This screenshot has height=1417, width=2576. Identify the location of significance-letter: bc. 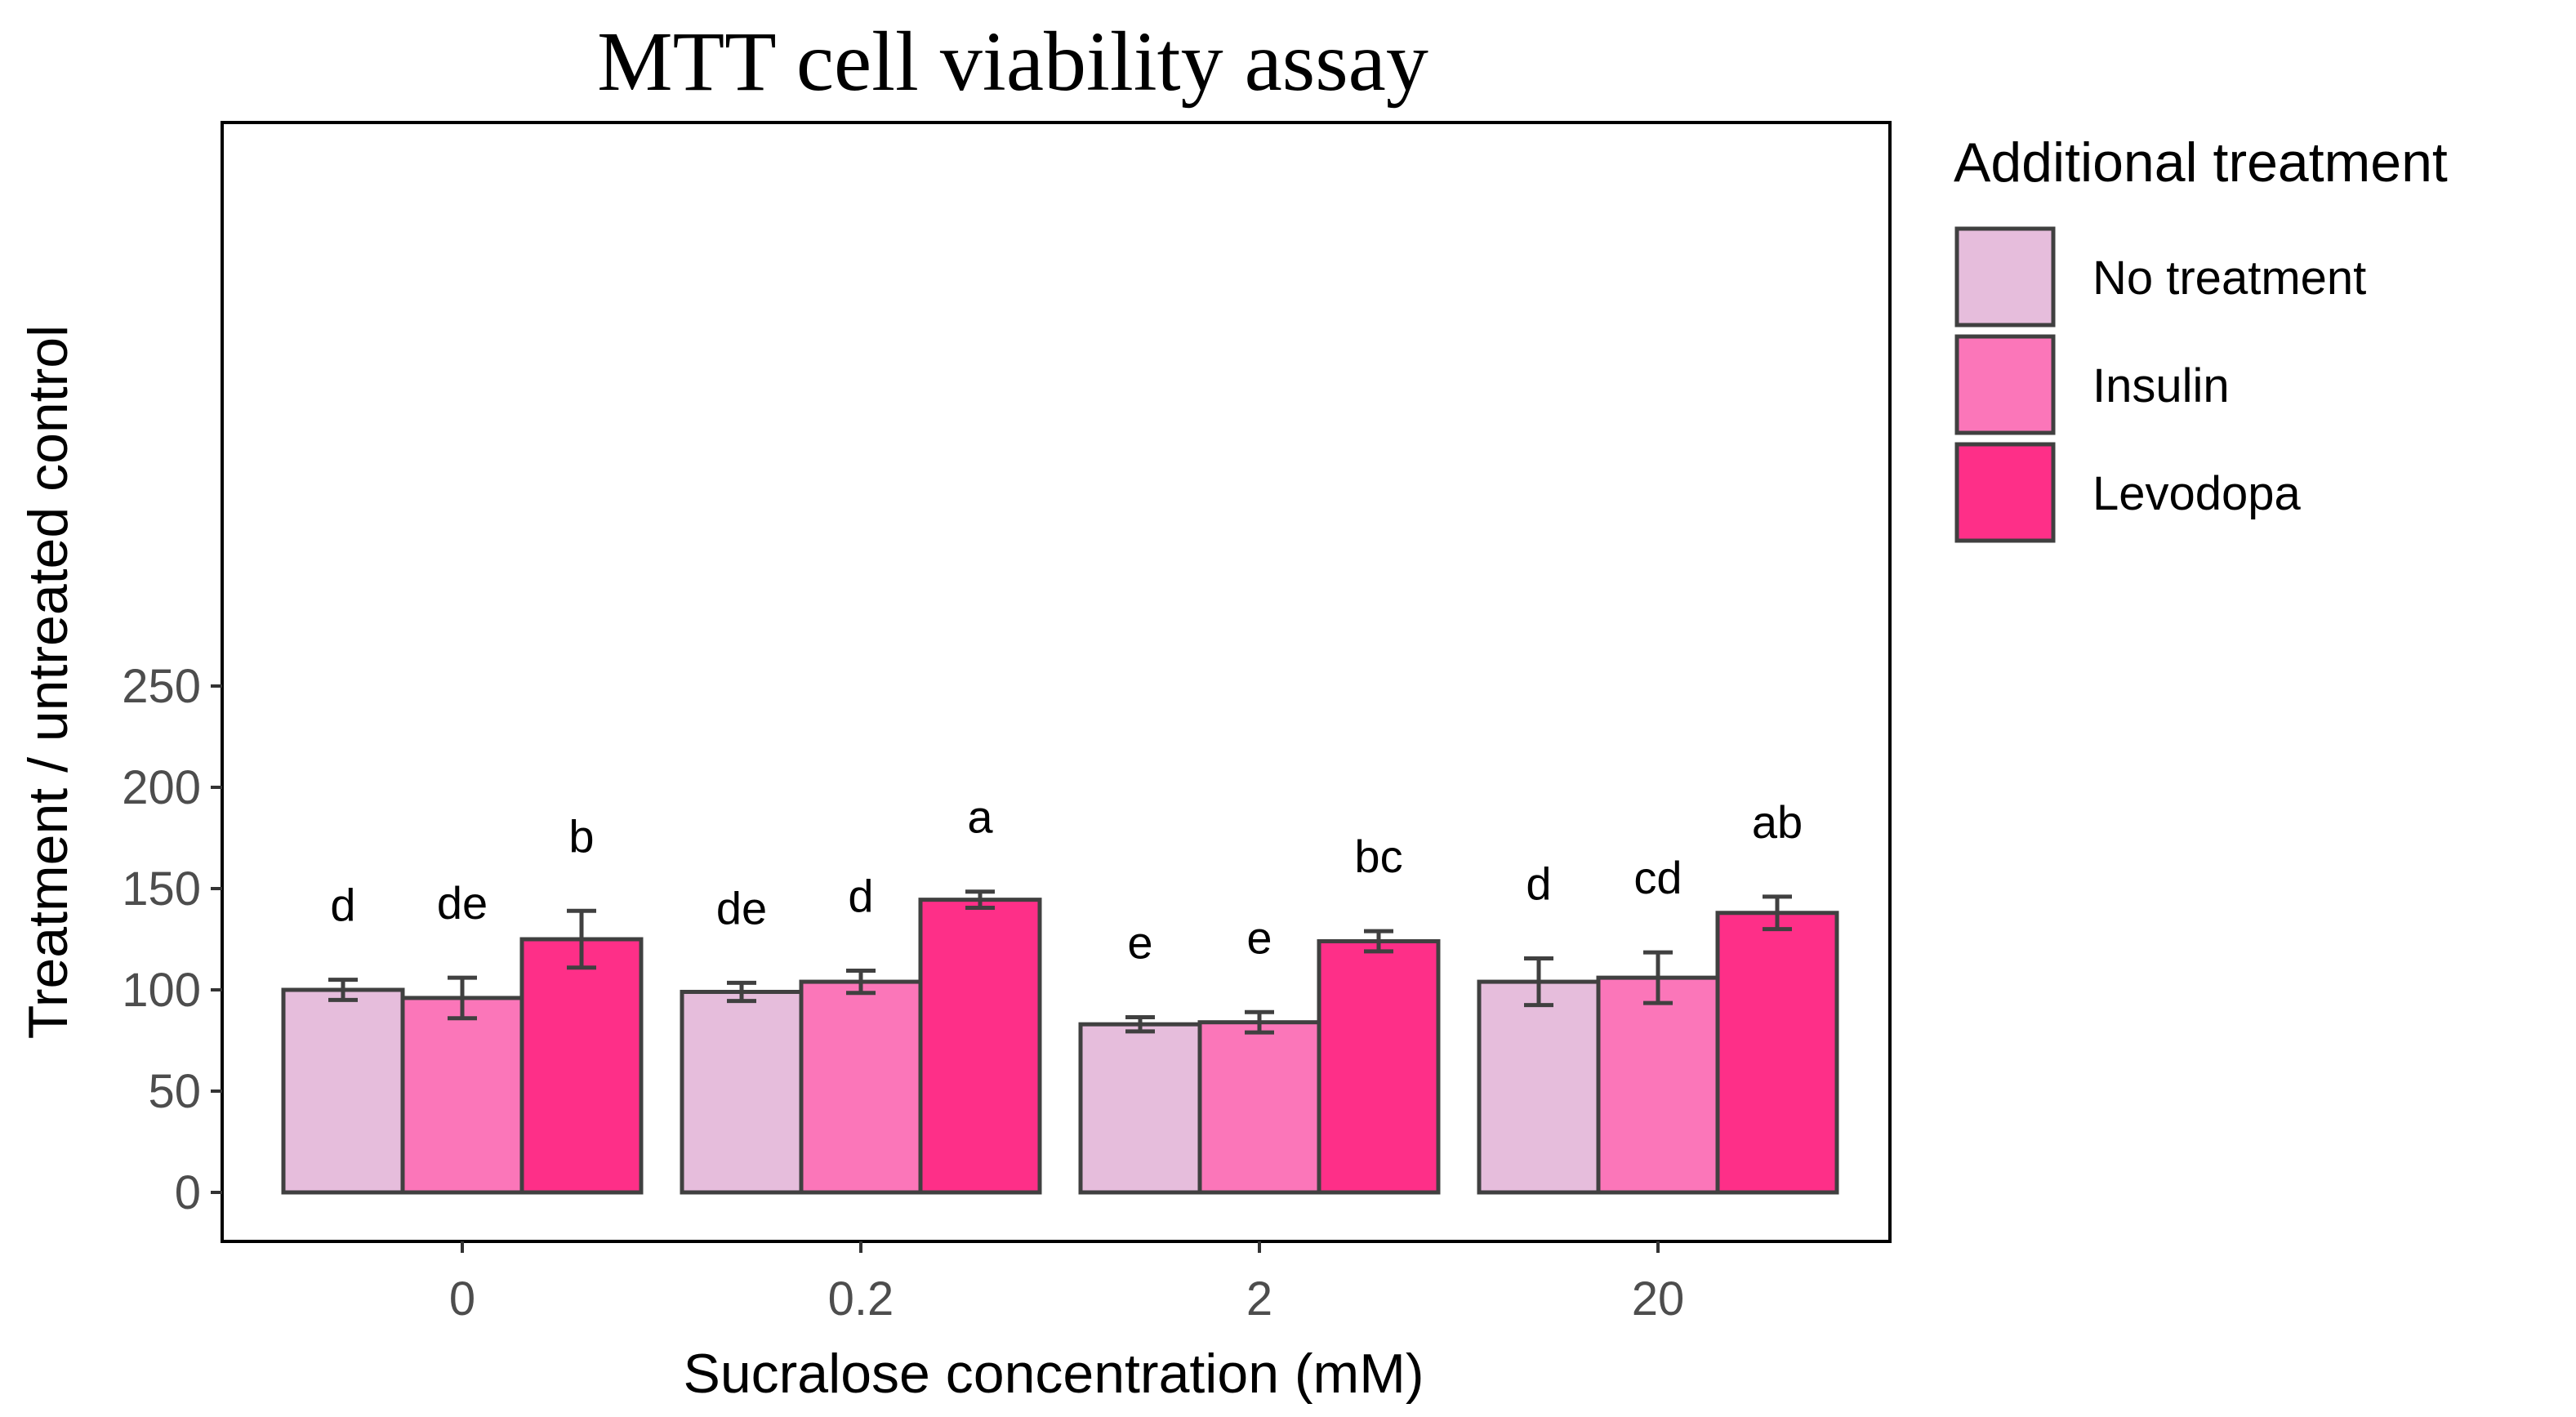
(1378, 856).